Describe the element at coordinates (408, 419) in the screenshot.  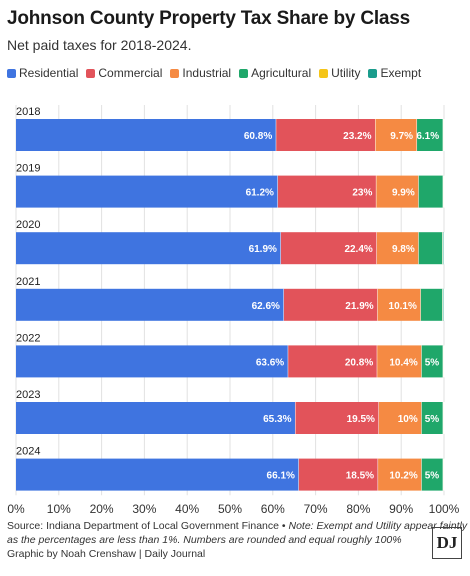
I see `data-label: 10%` at that location.